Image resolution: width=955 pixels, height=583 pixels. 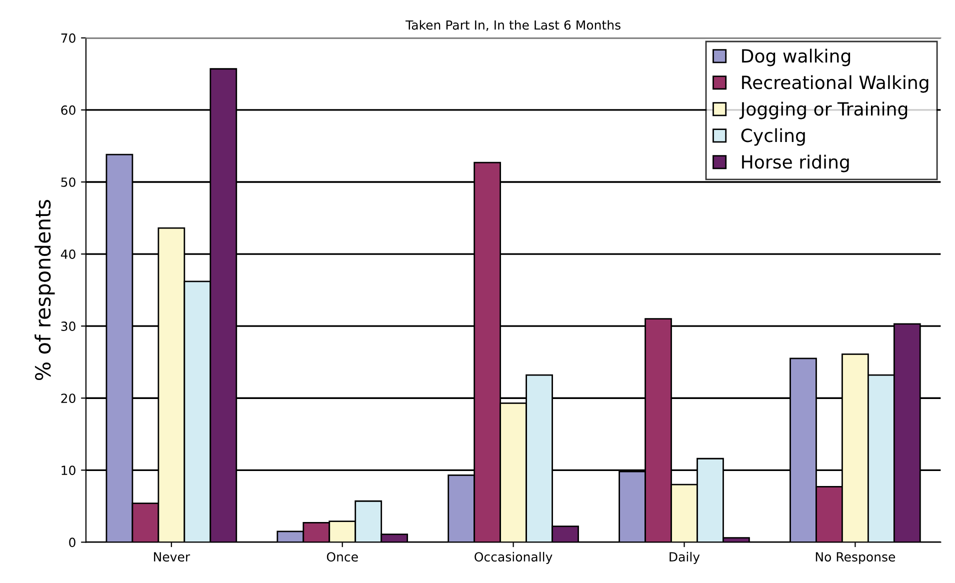 I want to click on legend-label: Horse riding, so click(x=795, y=163).